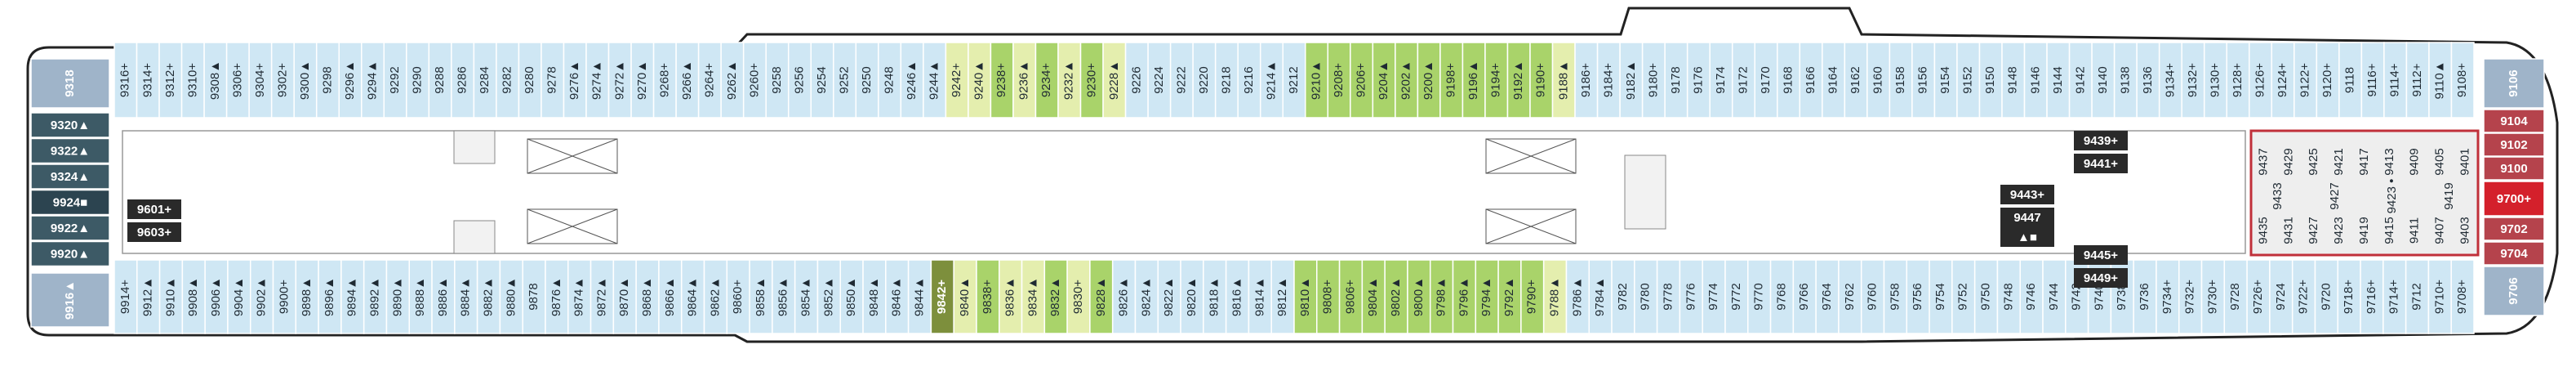  I want to click on suite-label: 9425, so click(2313, 161).